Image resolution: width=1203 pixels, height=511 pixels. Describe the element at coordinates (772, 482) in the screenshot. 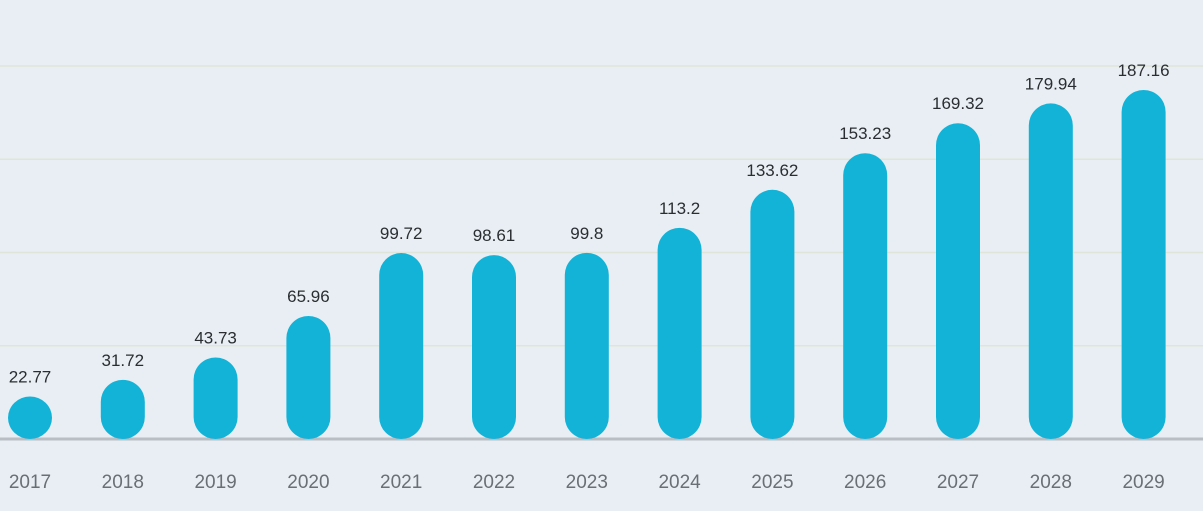

I see `x-tick-label-2025: 2025` at that location.